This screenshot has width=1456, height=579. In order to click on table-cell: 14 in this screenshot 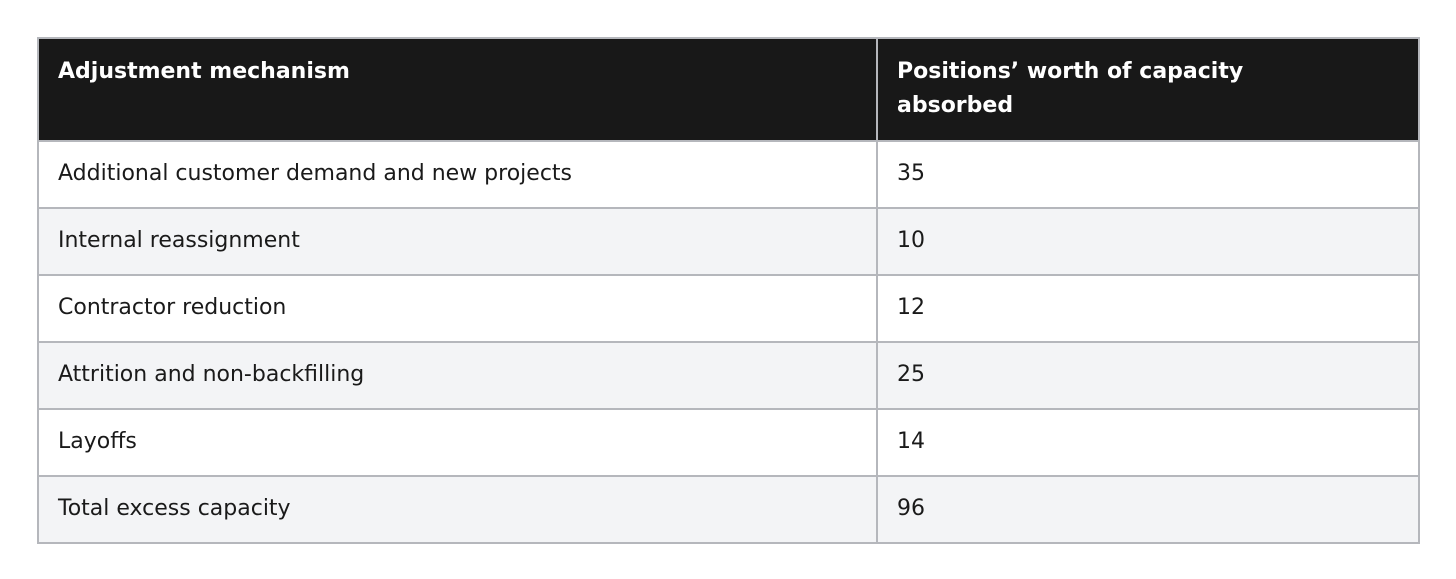, I will do `click(1148, 442)`.